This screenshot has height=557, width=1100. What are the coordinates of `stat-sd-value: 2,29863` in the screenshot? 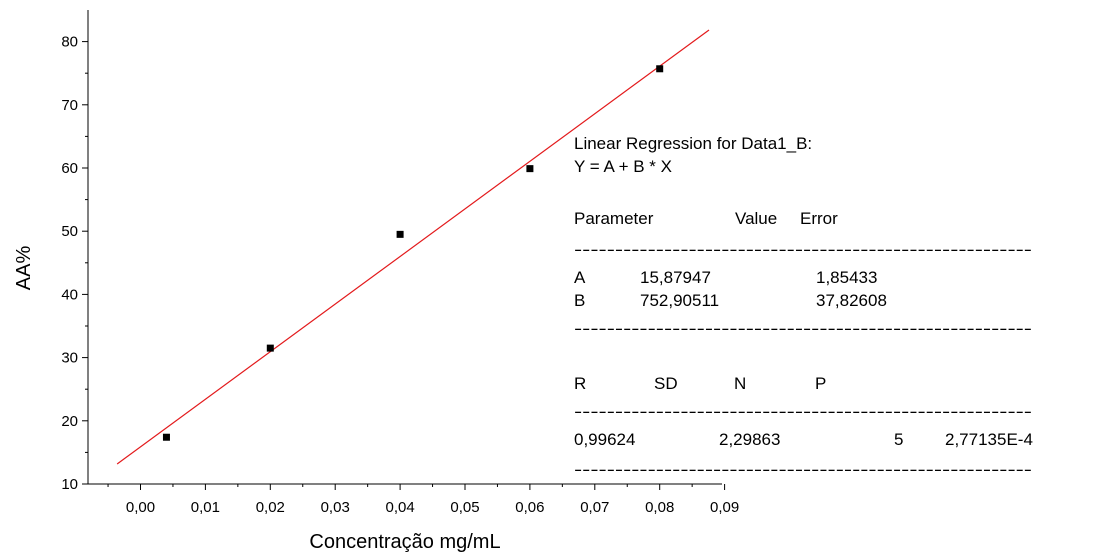 It's located at (749, 439).